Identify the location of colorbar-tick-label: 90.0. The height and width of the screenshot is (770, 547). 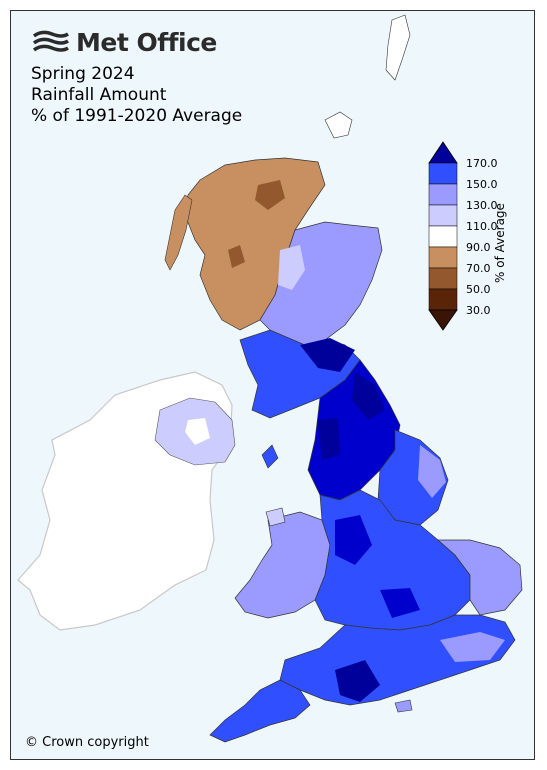
(478, 247).